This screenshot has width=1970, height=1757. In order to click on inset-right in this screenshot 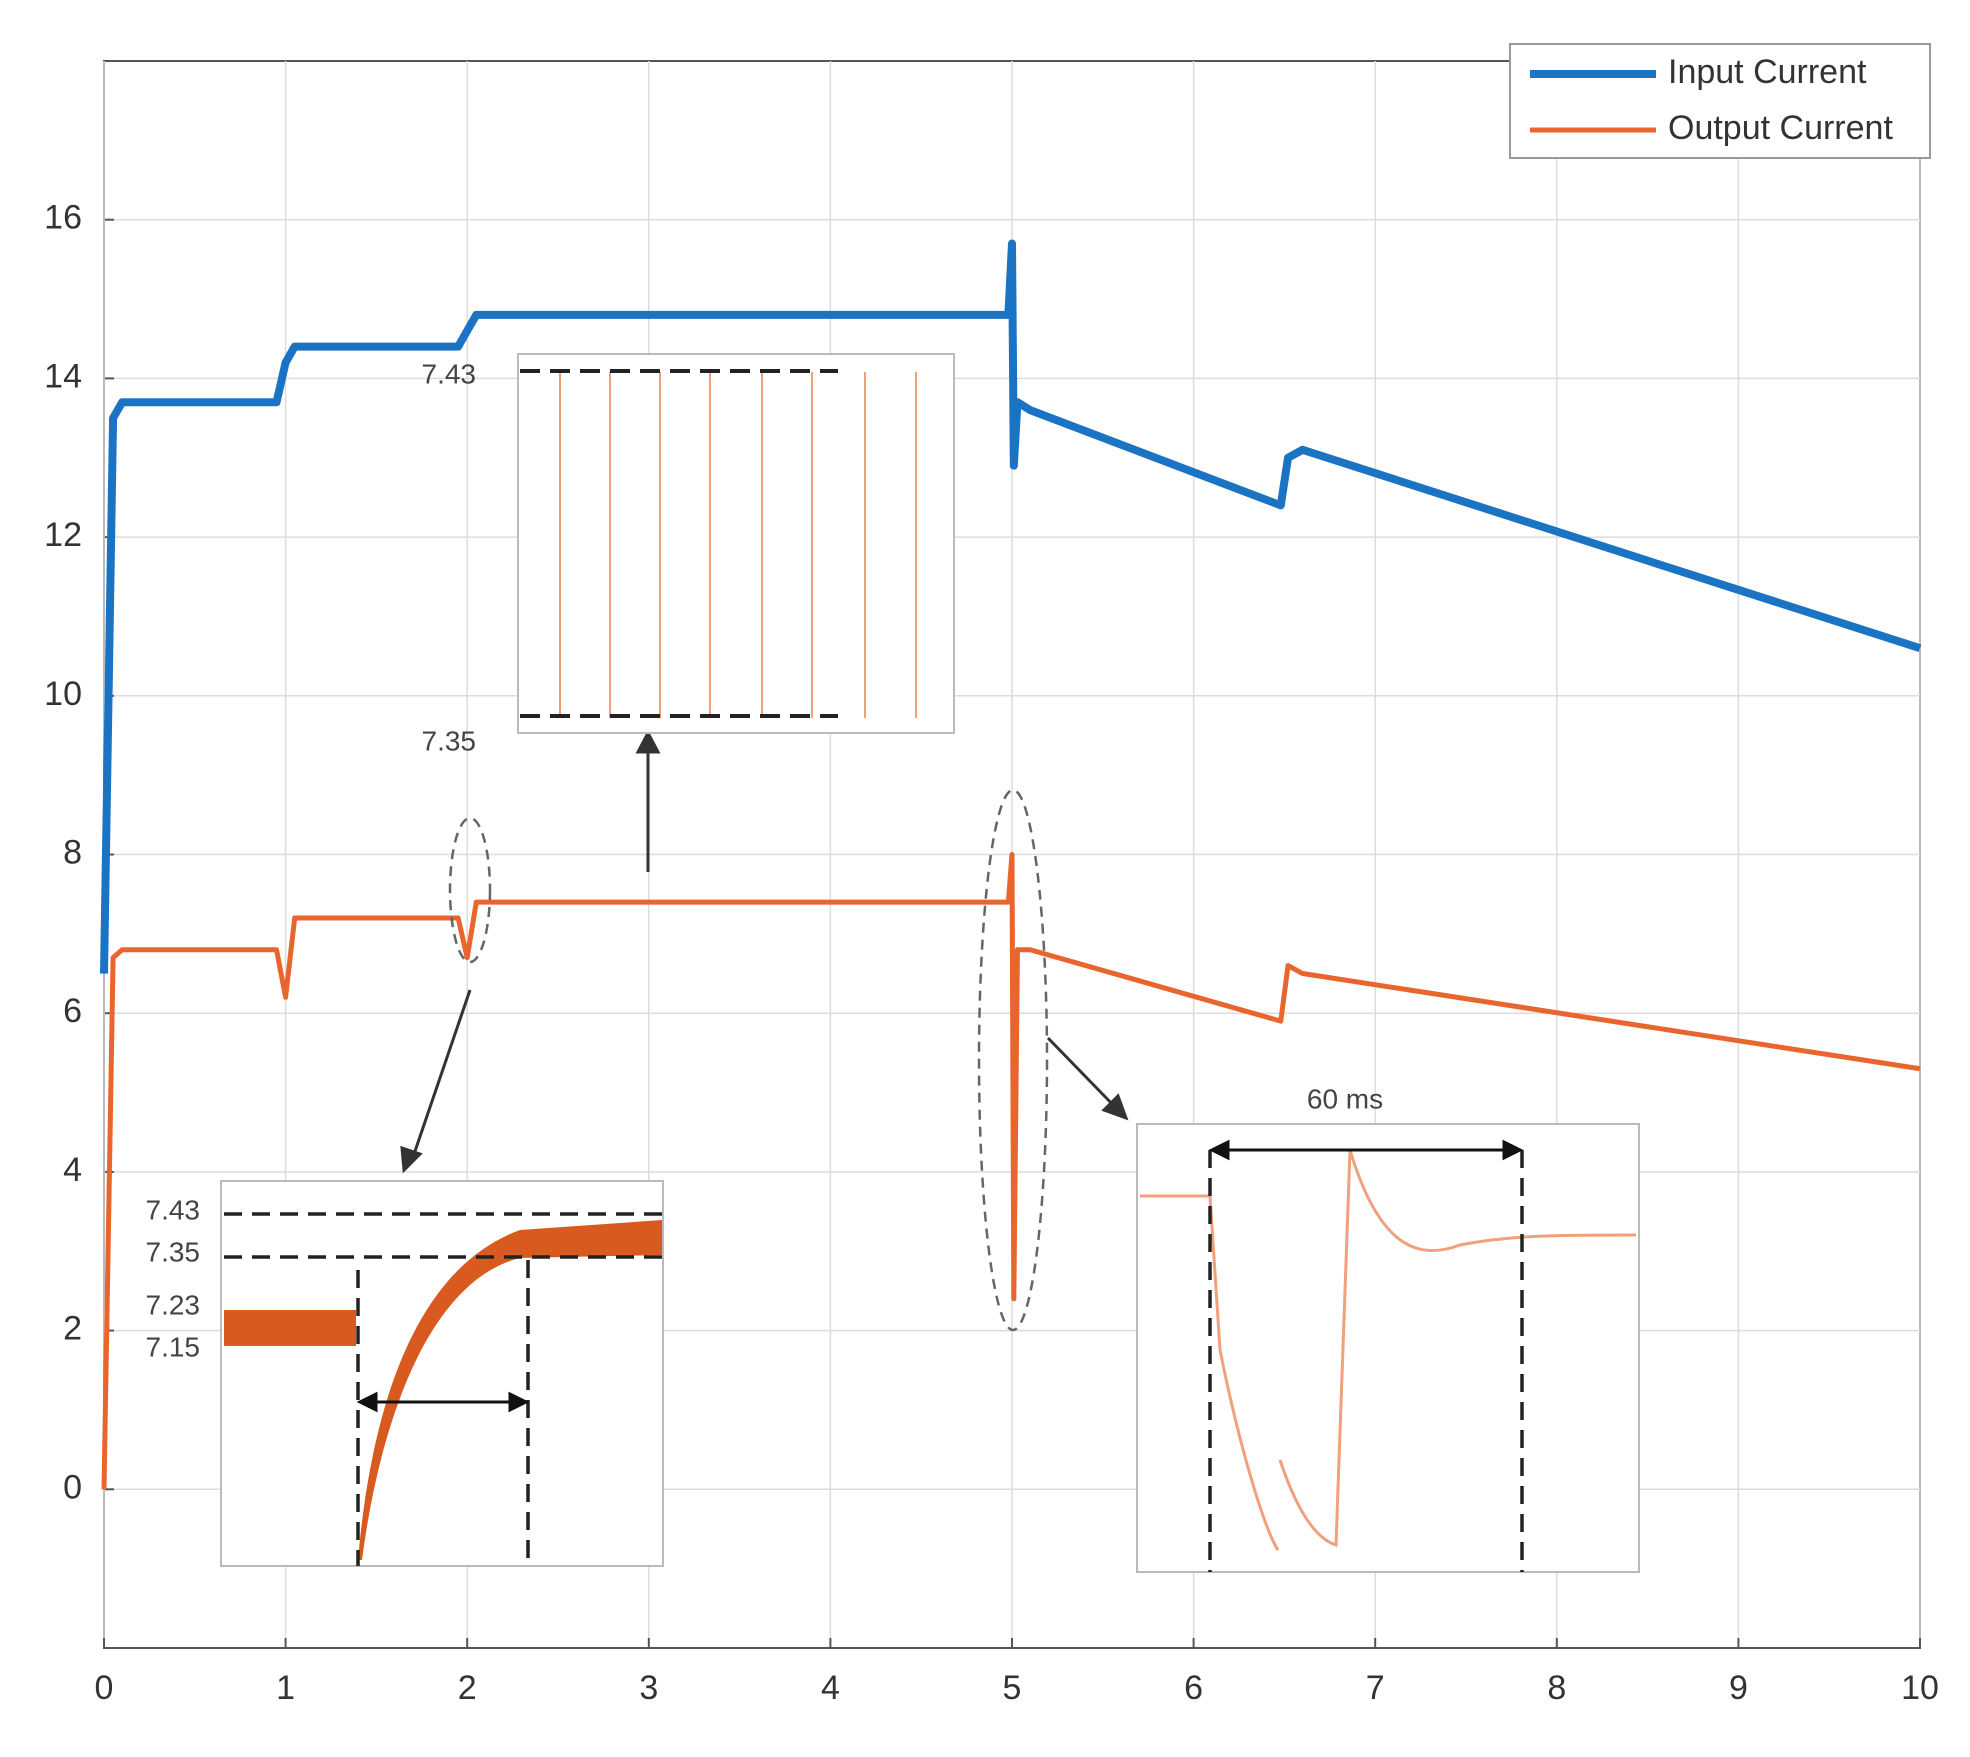, I will do `click(1388, 1348)`.